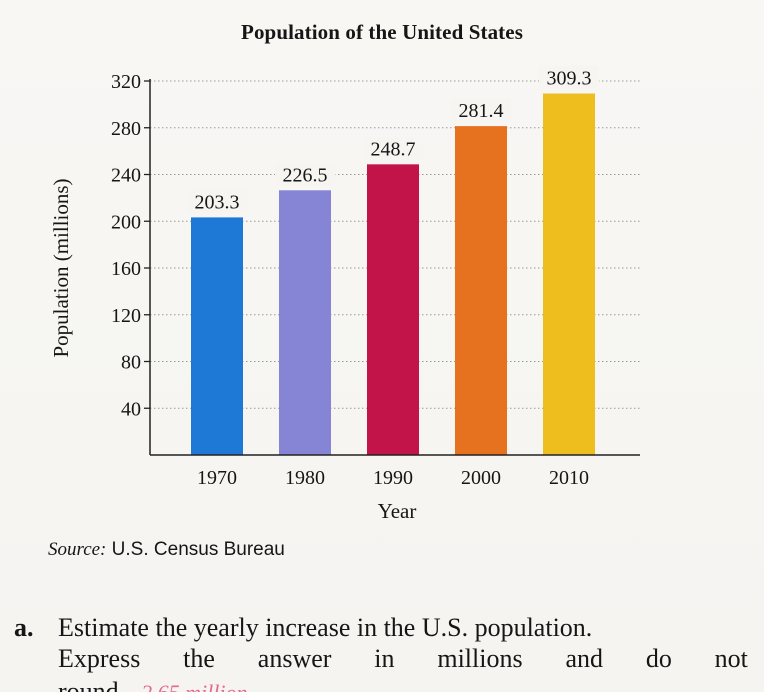  I want to click on question-line-2-word: do, so click(658, 658).